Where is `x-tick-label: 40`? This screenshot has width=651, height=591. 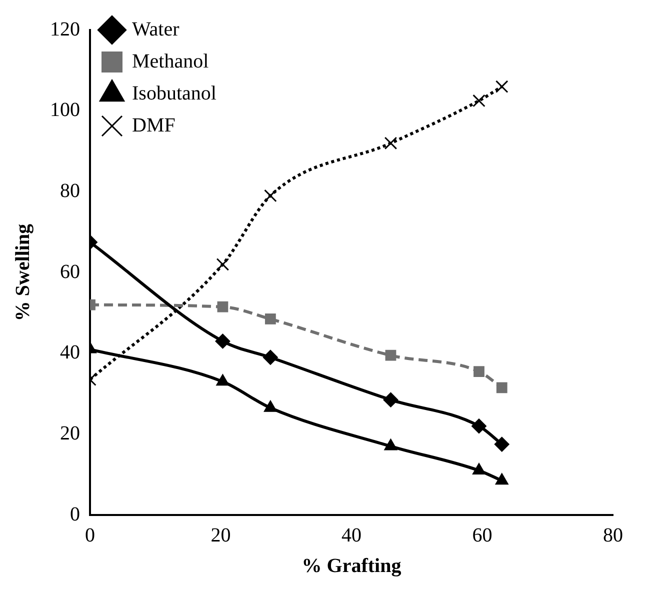 x-tick-label: 40 is located at coordinates (352, 535).